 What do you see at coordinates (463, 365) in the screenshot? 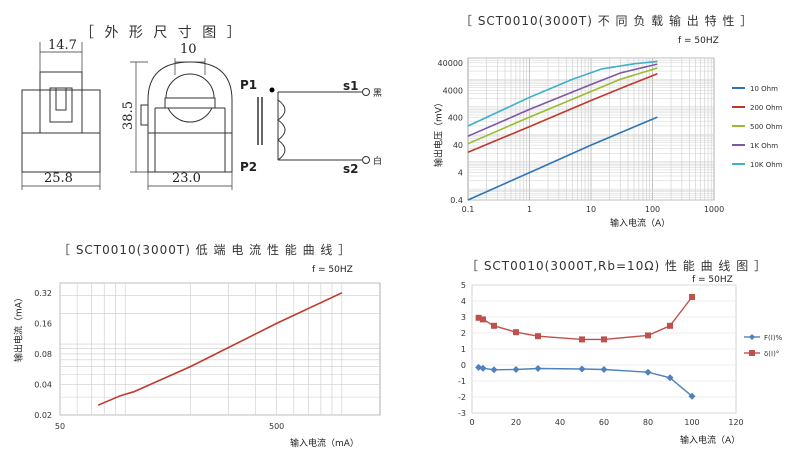
I see `y-tick-label: 0` at bounding box center [463, 365].